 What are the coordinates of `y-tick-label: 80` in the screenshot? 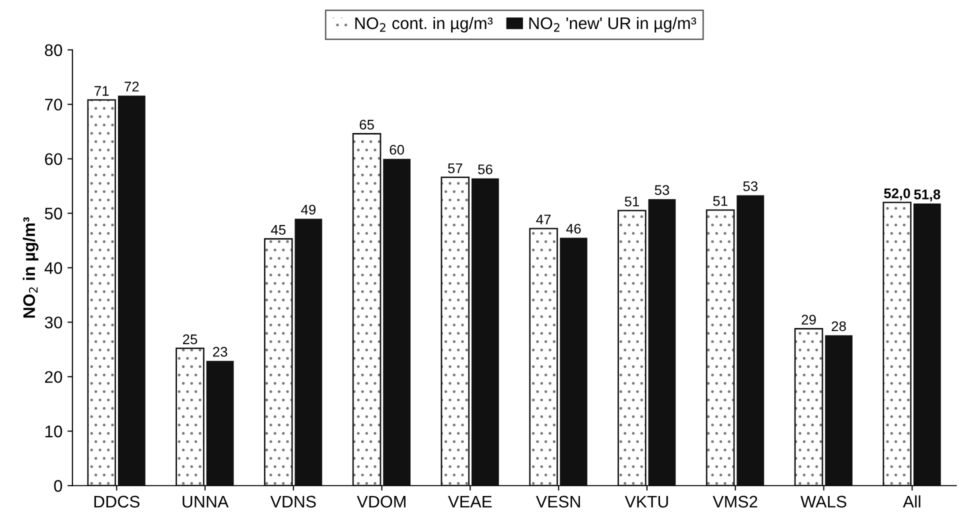 It's located at (53, 50).